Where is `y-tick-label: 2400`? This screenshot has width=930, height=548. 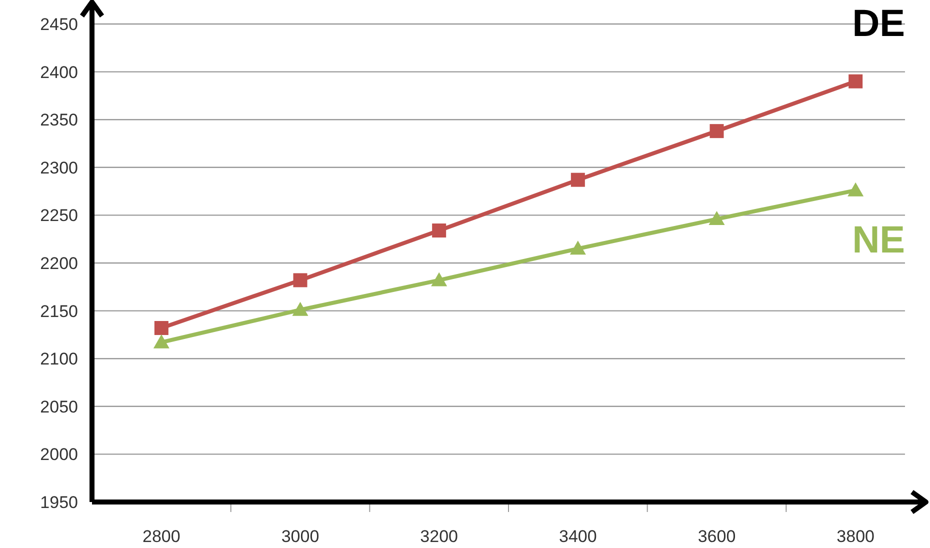 y-tick-label: 2400 is located at coordinates (59, 72).